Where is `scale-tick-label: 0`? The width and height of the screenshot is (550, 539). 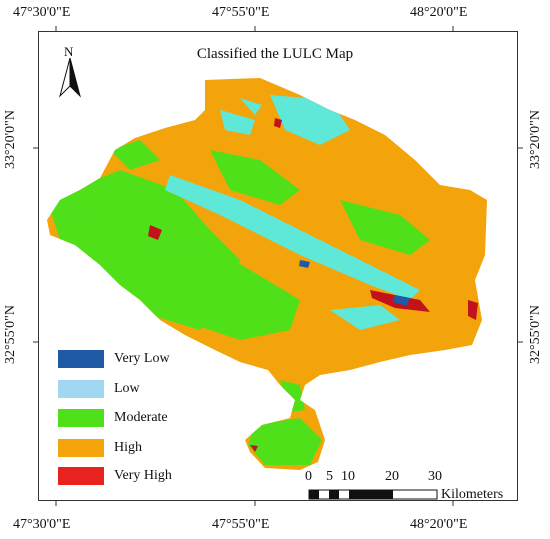
scale-tick-label: 0 is located at coordinates (308, 476).